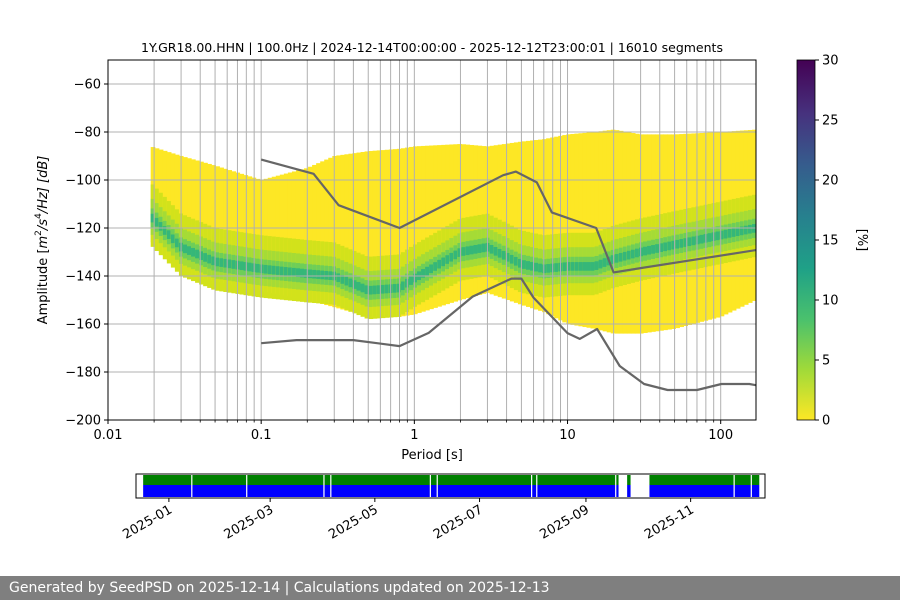 The width and height of the screenshot is (900, 600). I want to click on y-tick-label: −100, so click(83, 181).